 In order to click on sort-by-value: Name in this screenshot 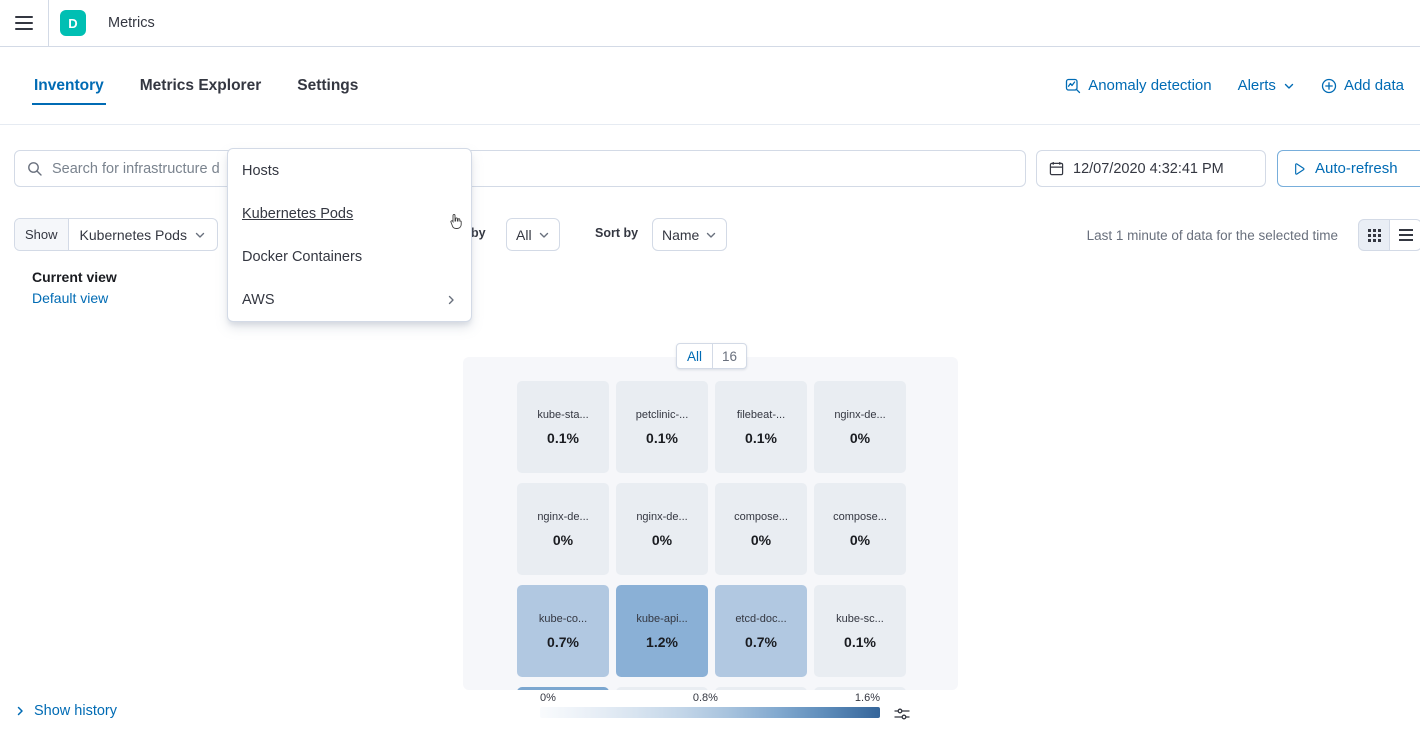, I will do `click(681, 234)`.